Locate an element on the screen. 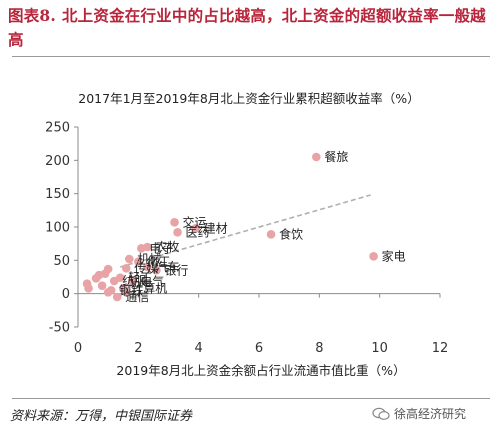 The height and width of the screenshot is (435, 498). chart-title: 2017年1月至2019年8月北上资金行业累积超额收益率（%） is located at coordinates (249, 98).